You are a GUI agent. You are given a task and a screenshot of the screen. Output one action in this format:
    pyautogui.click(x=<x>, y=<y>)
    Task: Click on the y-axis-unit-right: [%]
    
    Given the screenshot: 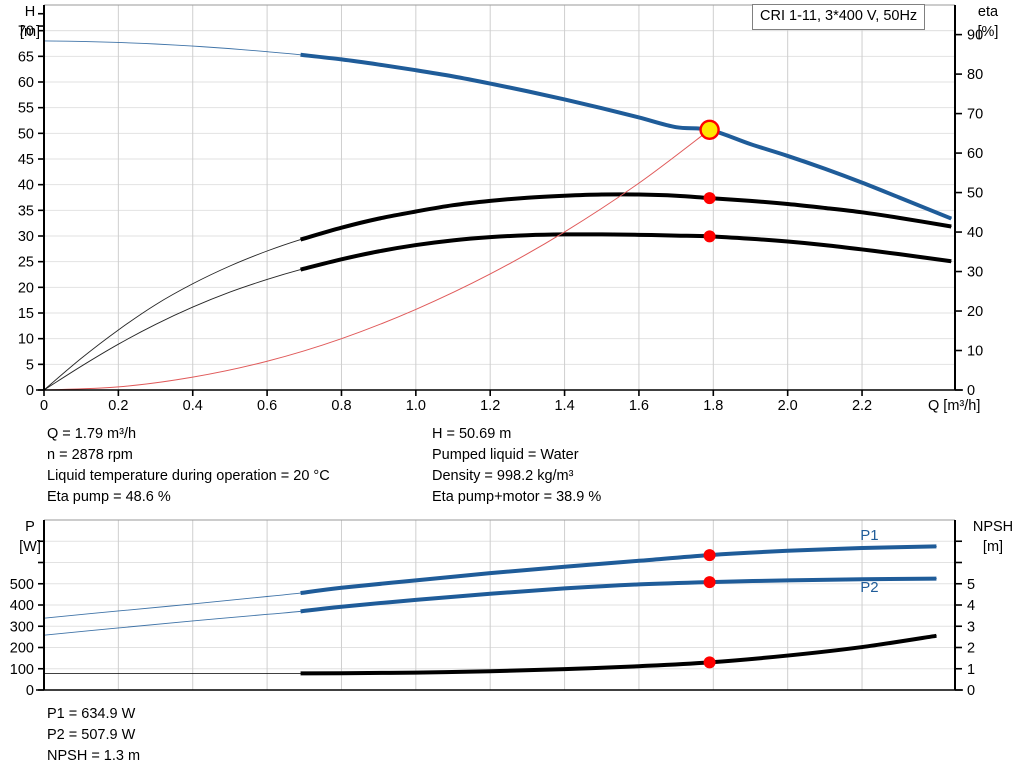 What is the action you would take?
    pyautogui.click(x=988, y=32)
    